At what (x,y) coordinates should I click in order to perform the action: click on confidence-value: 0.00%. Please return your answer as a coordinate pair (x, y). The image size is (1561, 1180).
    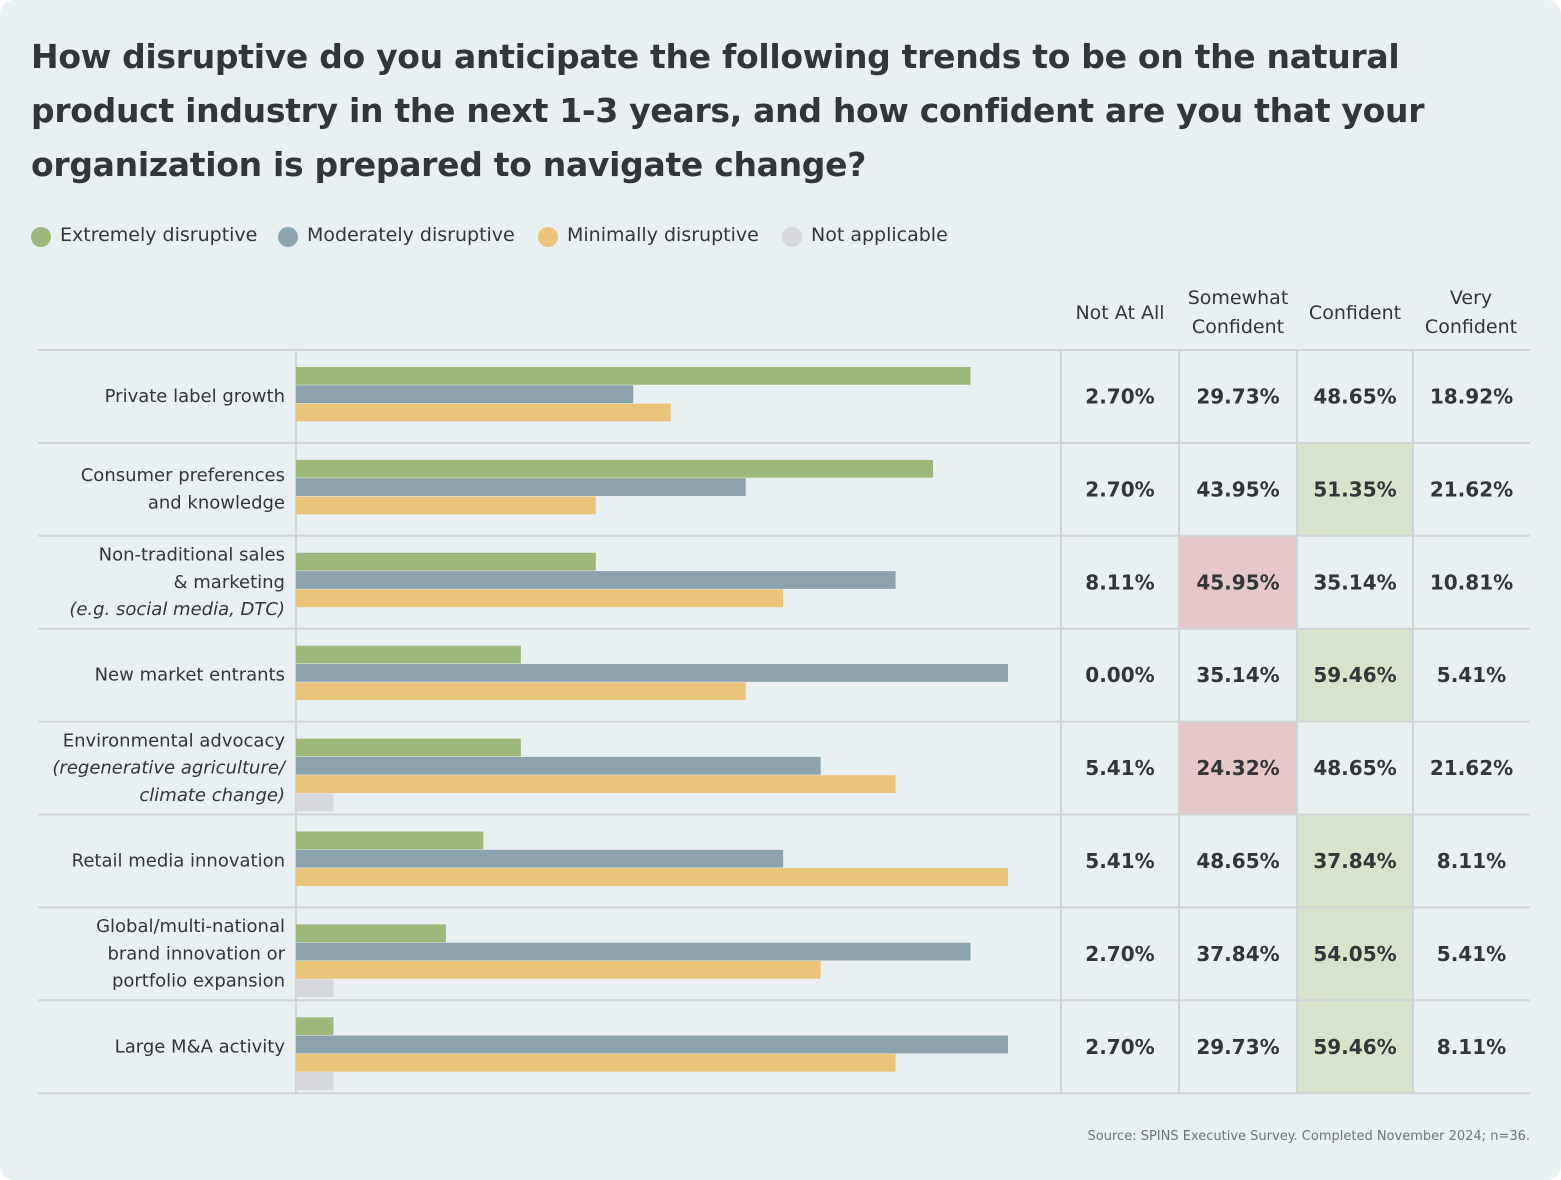
    Looking at the image, I should click on (1119, 675).